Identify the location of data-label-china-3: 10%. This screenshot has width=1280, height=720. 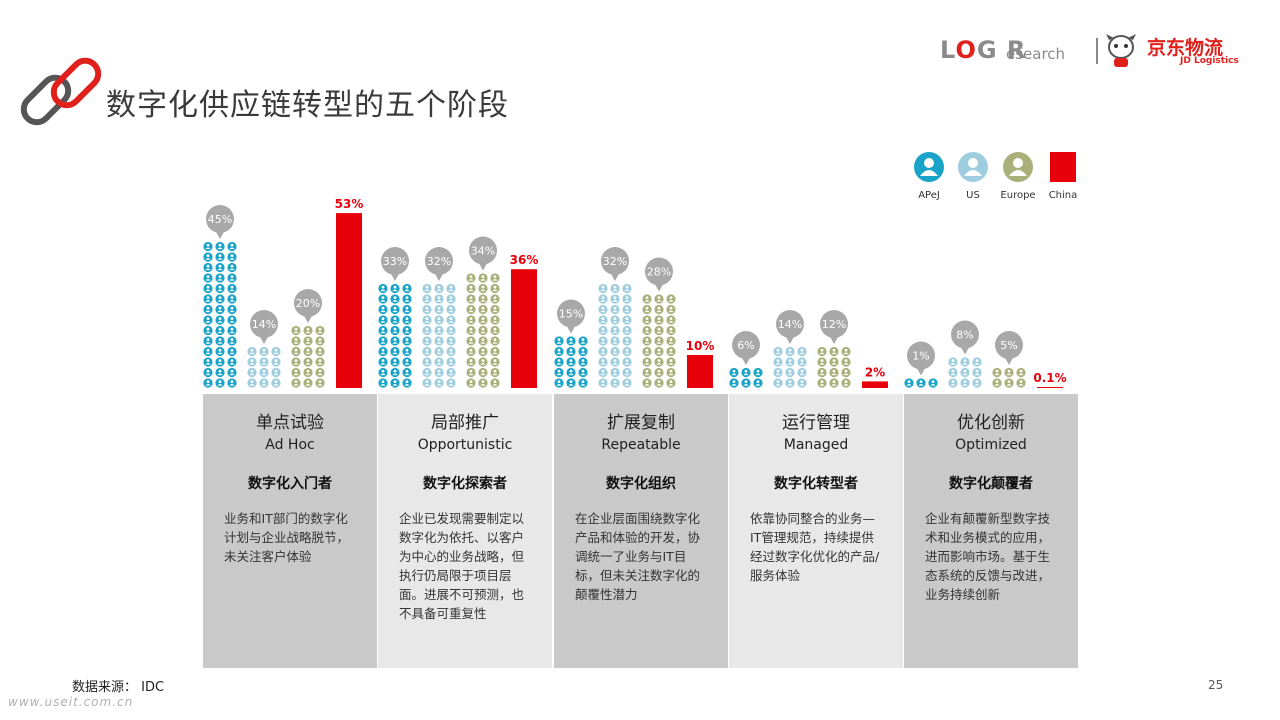
(700, 346).